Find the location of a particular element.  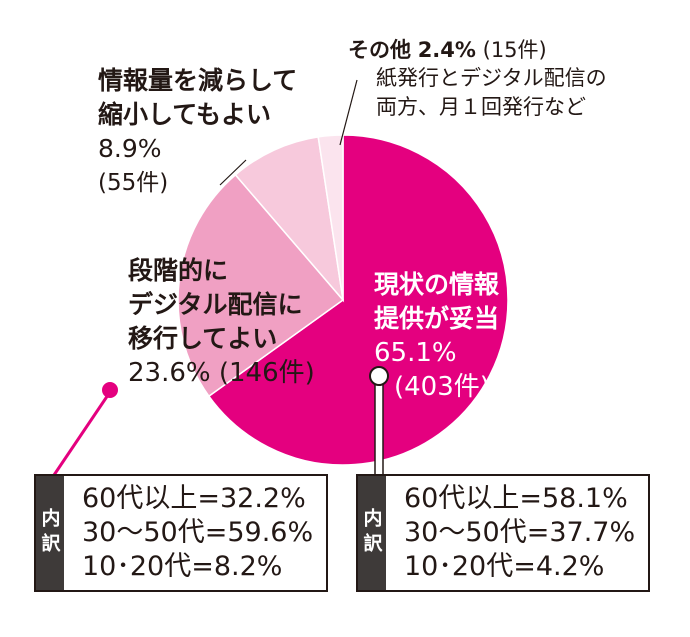

gradual-label-count: (146件) is located at coordinates (266, 373).